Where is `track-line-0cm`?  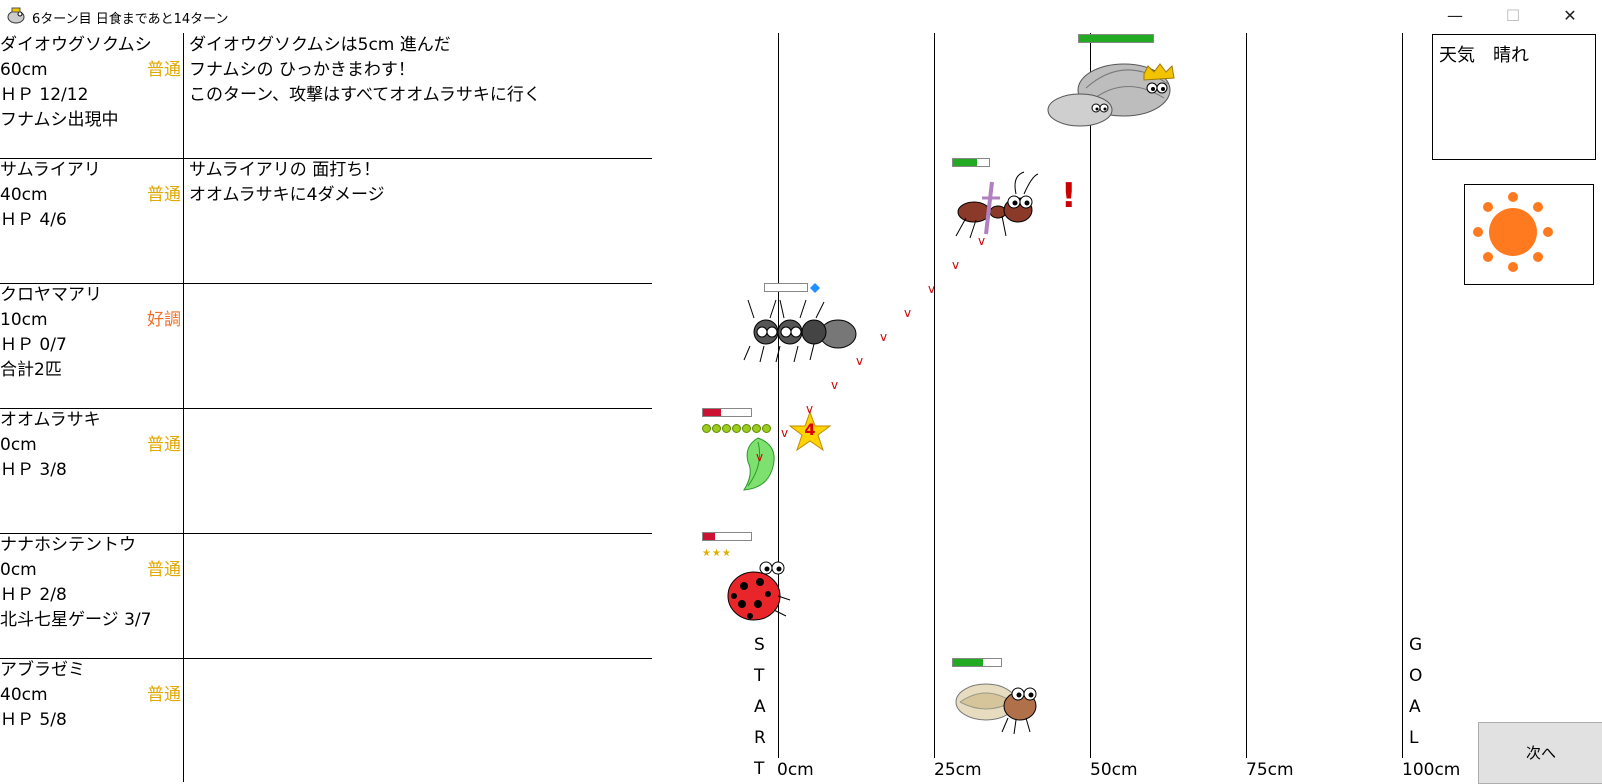
track-line-0cm is located at coordinates (778, 395).